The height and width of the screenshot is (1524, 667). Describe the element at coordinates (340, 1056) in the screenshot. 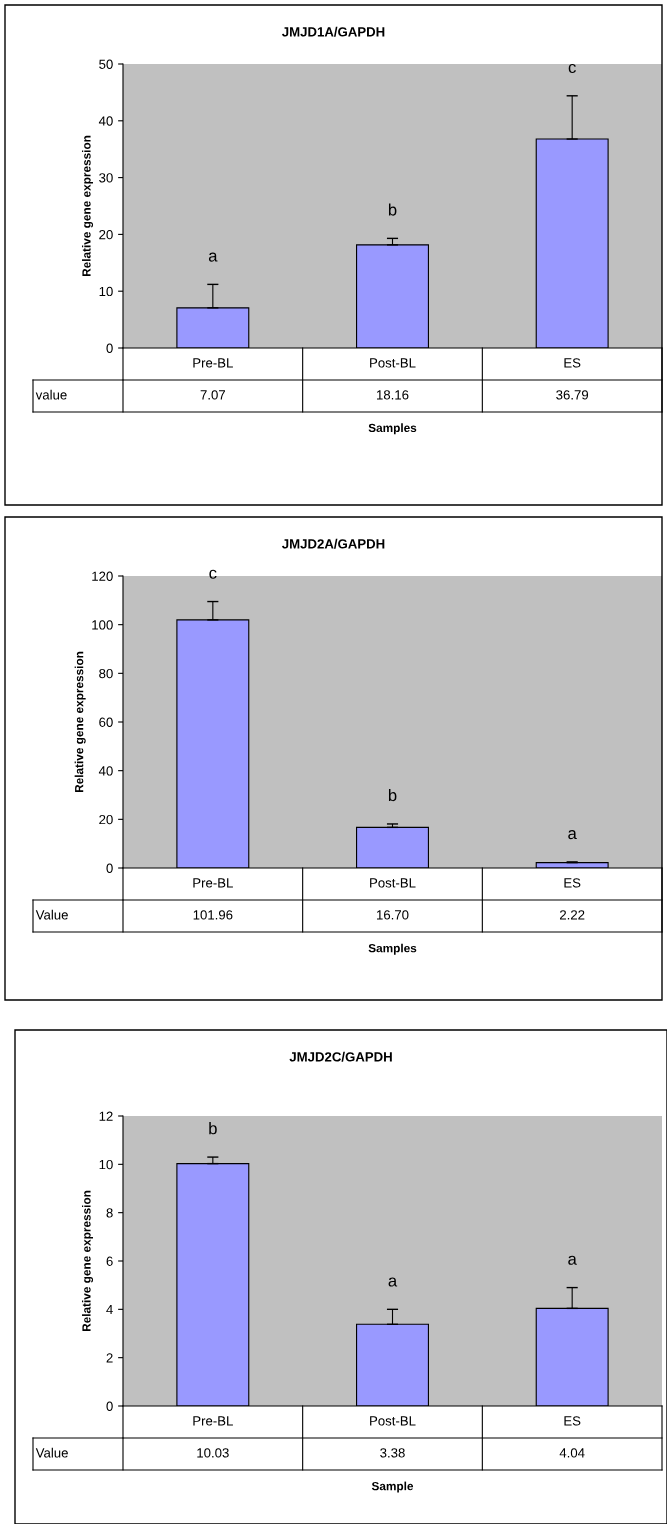

I see `chart-title: JMJD2C/GAPDH` at that location.